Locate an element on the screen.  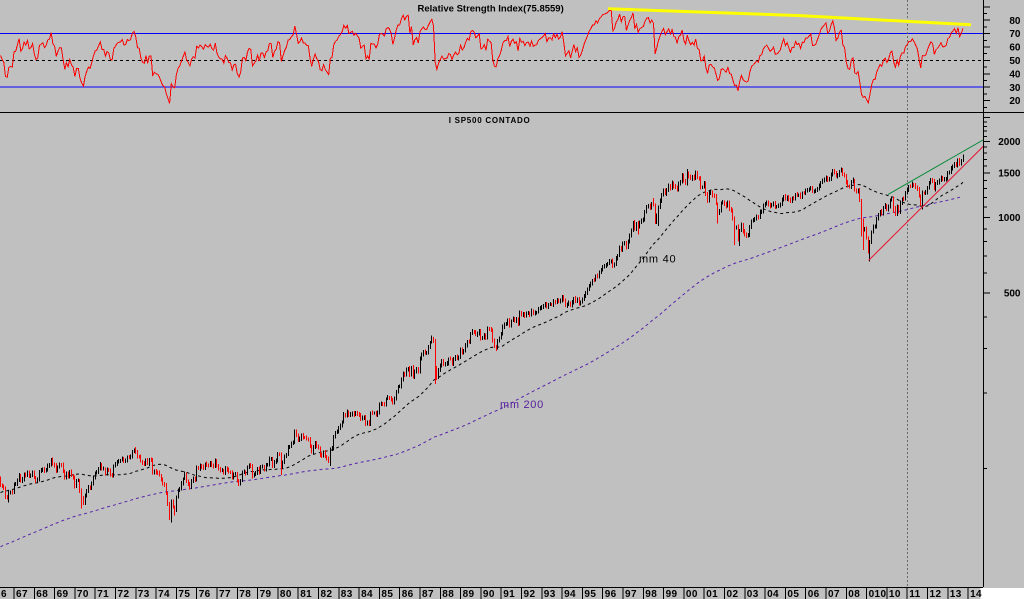
svg-text: 89 is located at coordinates (469, 594).